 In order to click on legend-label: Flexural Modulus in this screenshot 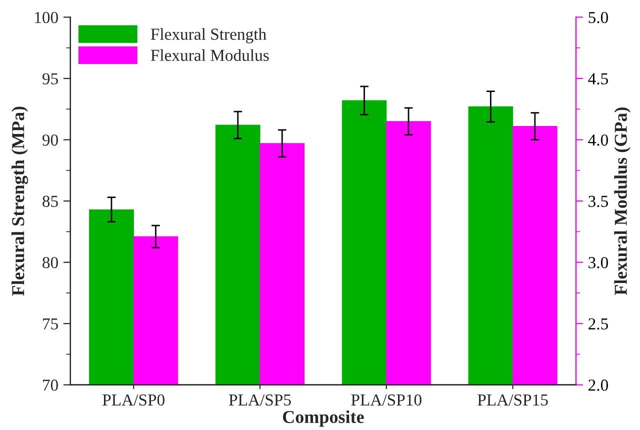, I will do `click(209, 55)`.